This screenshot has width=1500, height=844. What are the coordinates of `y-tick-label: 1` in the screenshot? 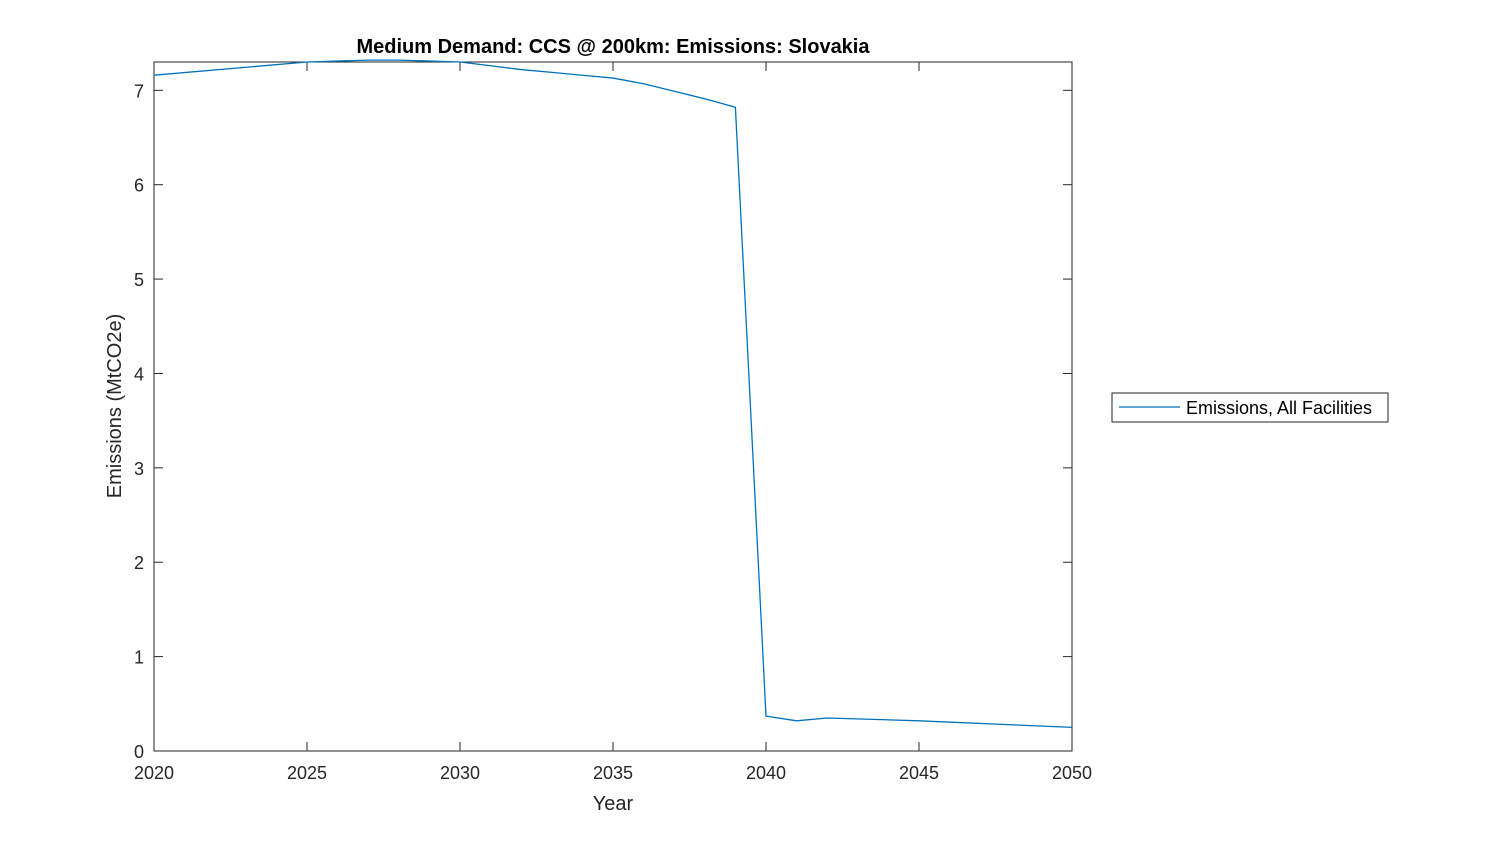 It's located at (139, 658).